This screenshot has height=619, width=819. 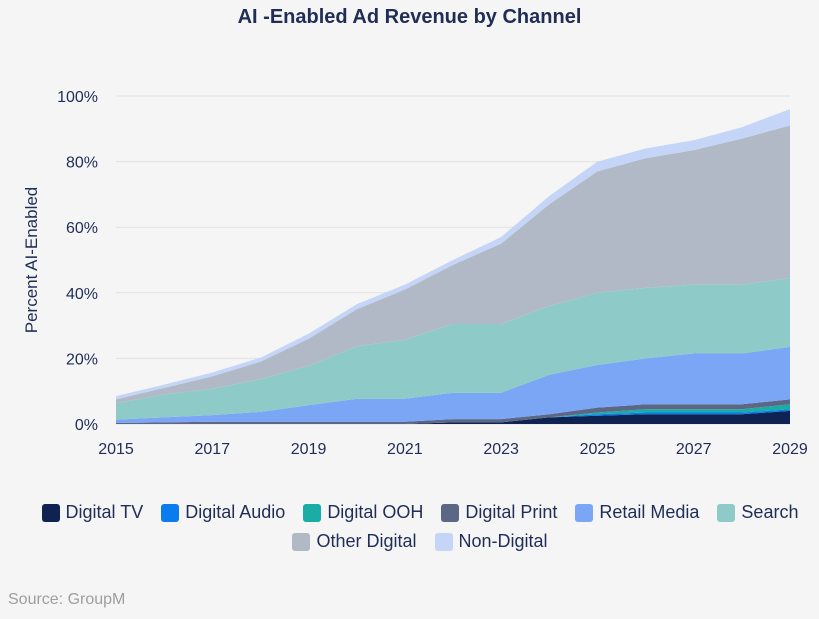 What do you see at coordinates (790, 449) in the screenshot?
I see `x-tick-label: 2029` at bounding box center [790, 449].